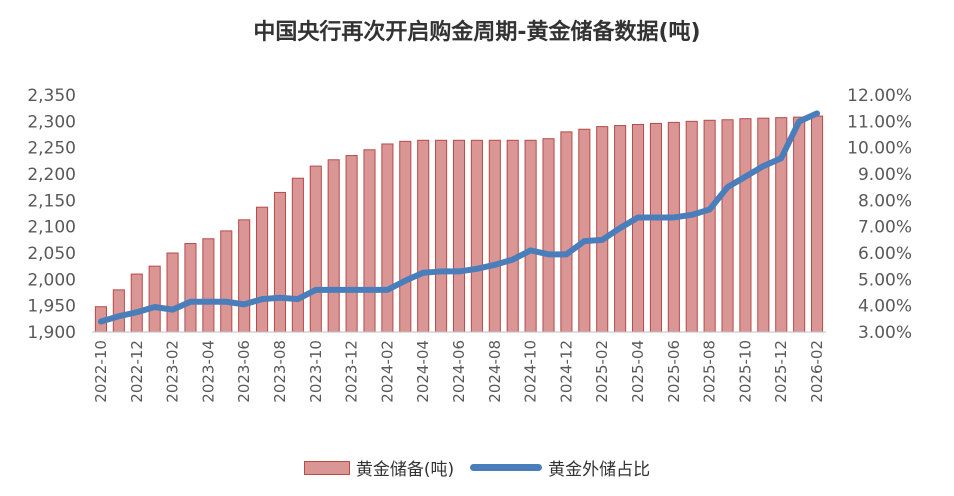 This screenshot has width=954, height=496. What do you see at coordinates (506, 467) in the screenshot?
I see `legend-swatch-line` at bounding box center [506, 467].